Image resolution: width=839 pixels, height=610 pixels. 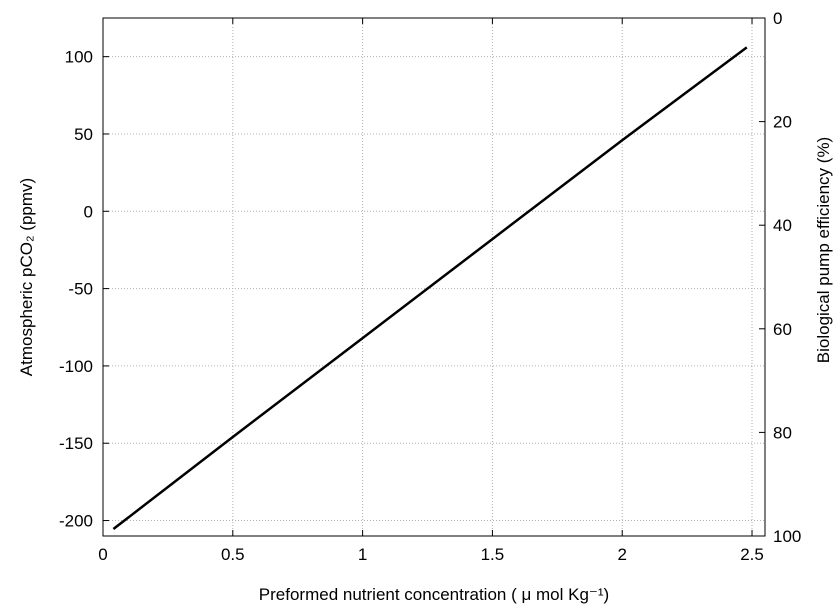 What do you see at coordinates (79, 57) in the screenshot?
I see `y-left-tick-label: 100` at bounding box center [79, 57].